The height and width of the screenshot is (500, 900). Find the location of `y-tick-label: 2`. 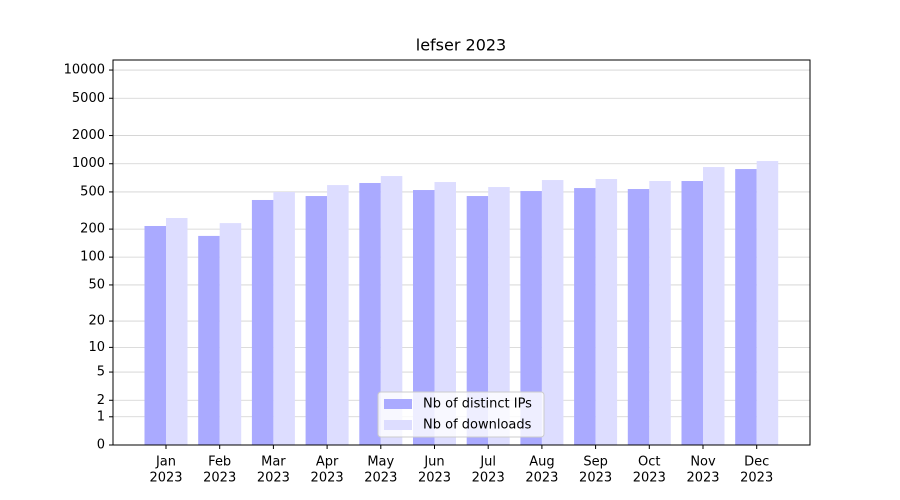

y-tick-label: 2 is located at coordinates (101, 400).